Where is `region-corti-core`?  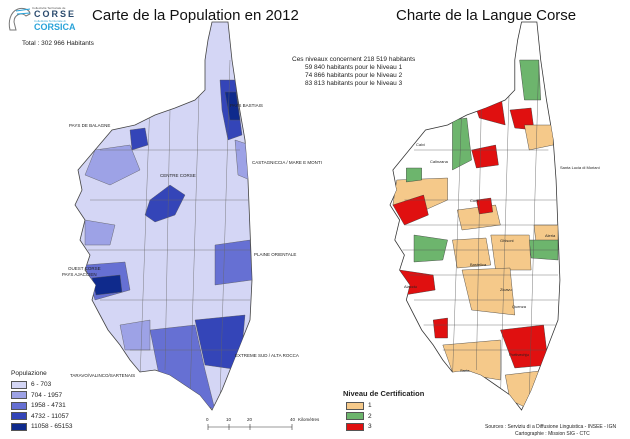 region-corti-core is located at coordinates (484, 206).